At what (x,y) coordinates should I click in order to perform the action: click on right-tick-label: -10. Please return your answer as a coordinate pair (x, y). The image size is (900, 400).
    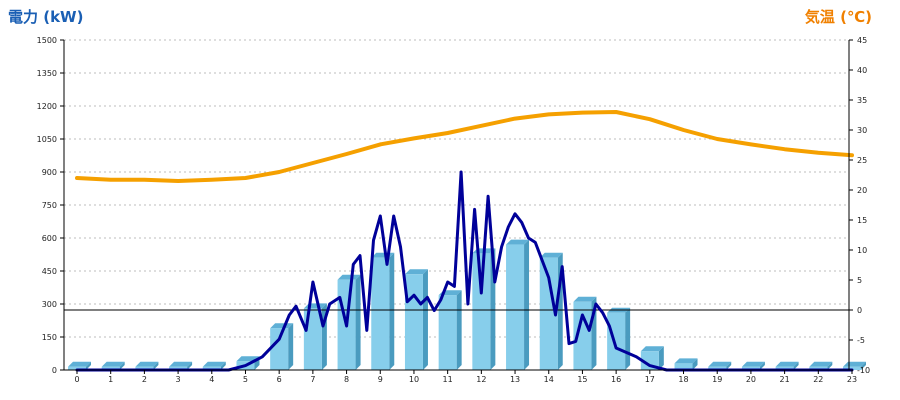
    Looking at the image, I should click on (863, 370).